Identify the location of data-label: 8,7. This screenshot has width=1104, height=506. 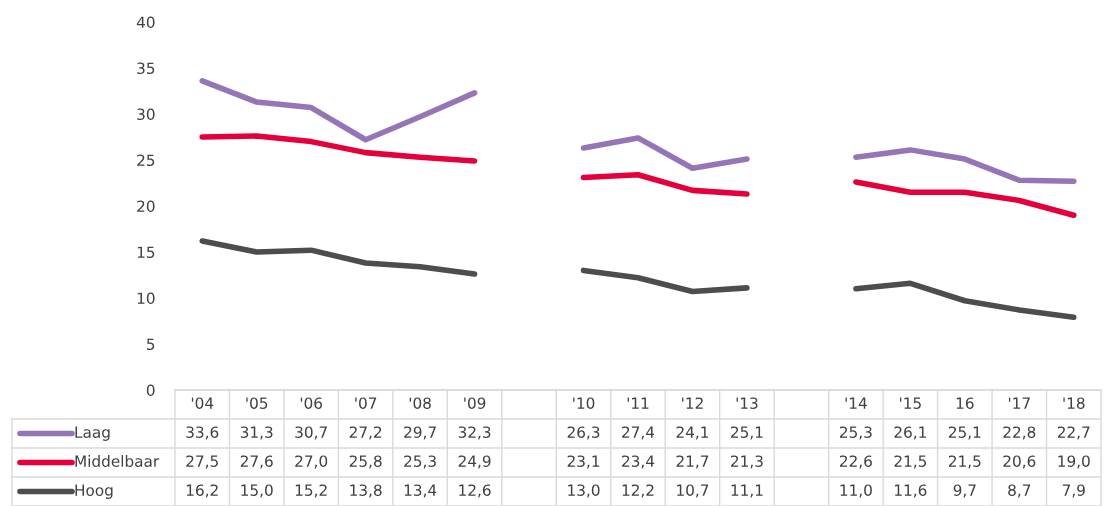
(1019, 491).